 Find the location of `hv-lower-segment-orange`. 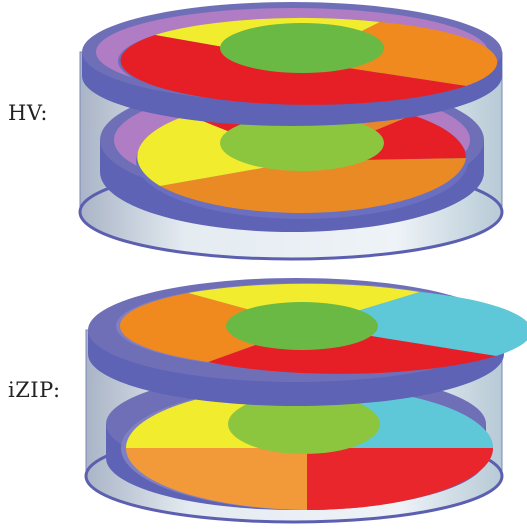

hv-lower-segment-orange is located at coordinates (313, 185).